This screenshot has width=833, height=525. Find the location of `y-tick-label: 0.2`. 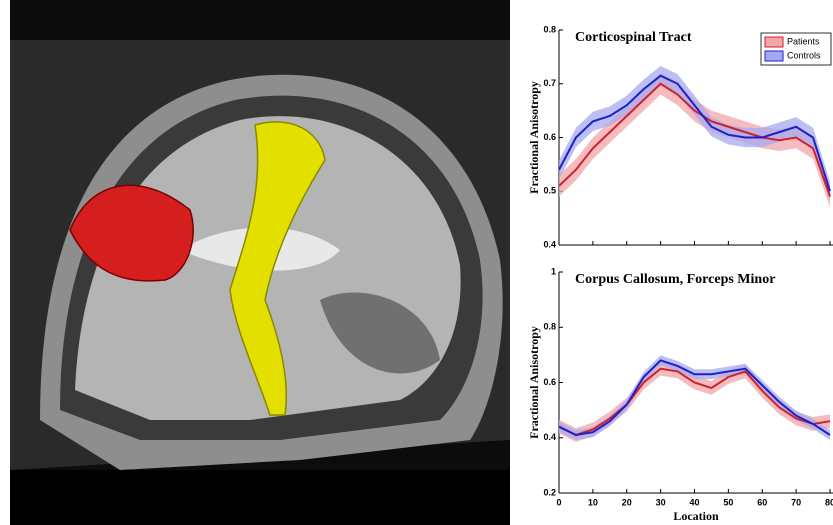

y-tick-label: 0.2 is located at coordinates (549, 492).